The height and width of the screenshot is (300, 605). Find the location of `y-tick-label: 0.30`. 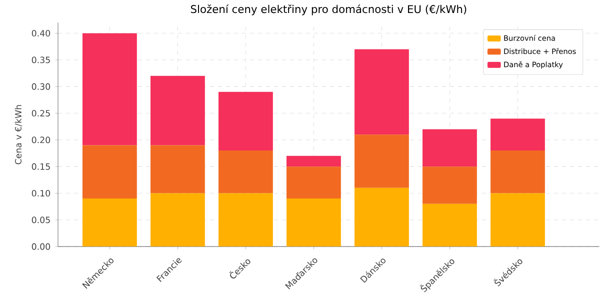

y-tick-label: 0.30 is located at coordinates (41, 86).